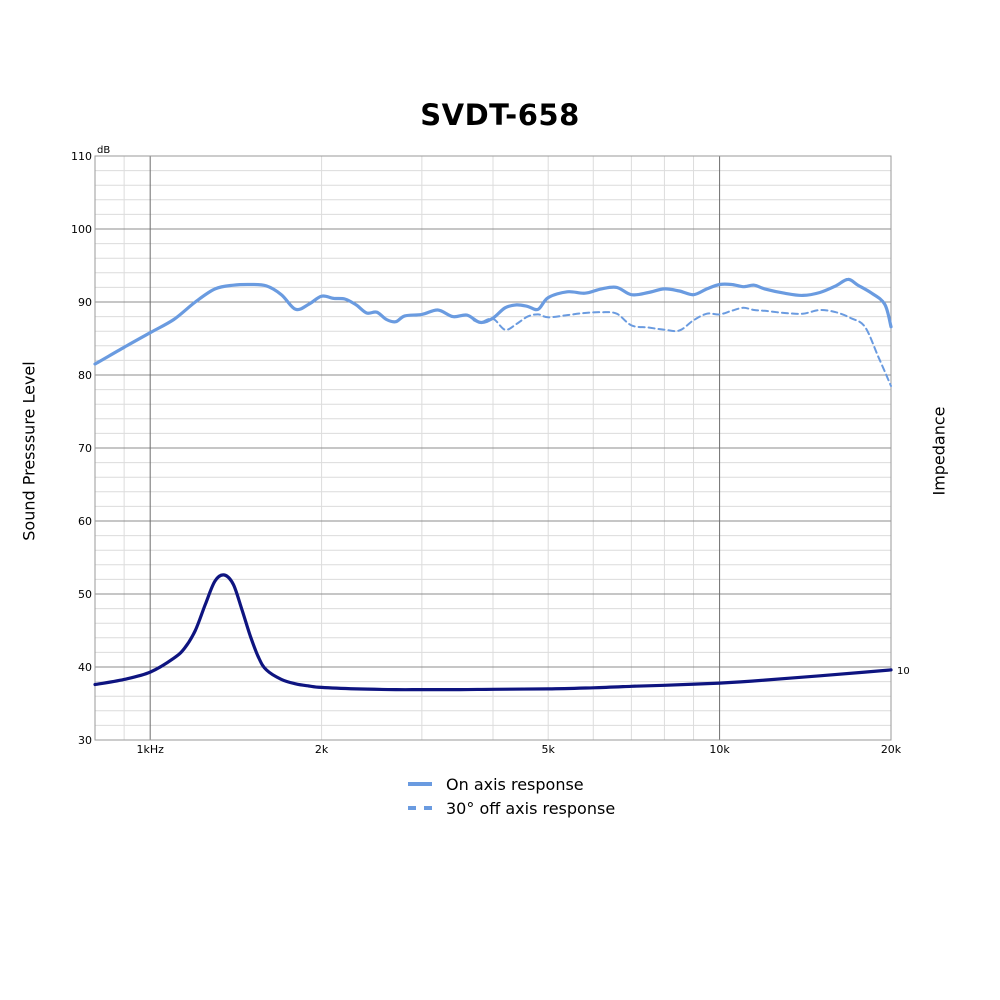 This screenshot has height=1000, width=1000. Describe the element at coordinates (85, 594) in the screenshot. I see `y-tick-label: 50` at that location.